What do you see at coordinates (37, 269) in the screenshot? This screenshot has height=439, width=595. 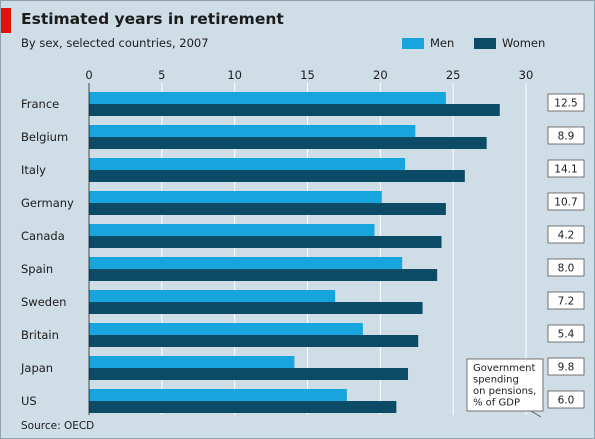 I see `category-label: Spain` at bounding box center [37, 269].